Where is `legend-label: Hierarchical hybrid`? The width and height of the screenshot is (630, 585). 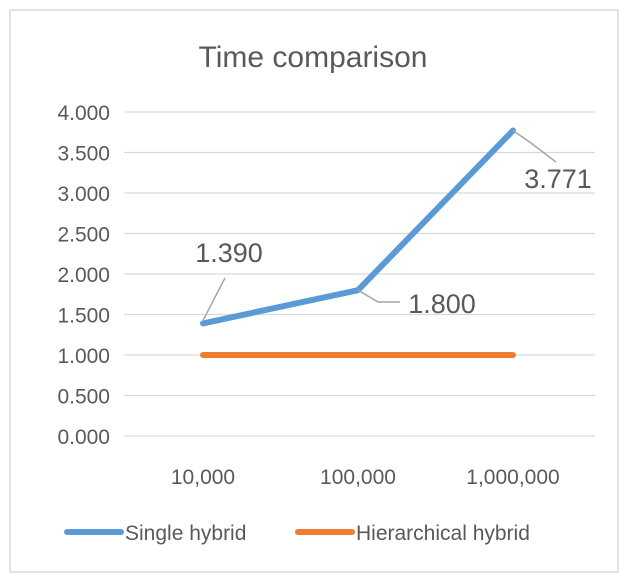 legend-label: Hierarchical hybrid is located at coordinates (443, 533).